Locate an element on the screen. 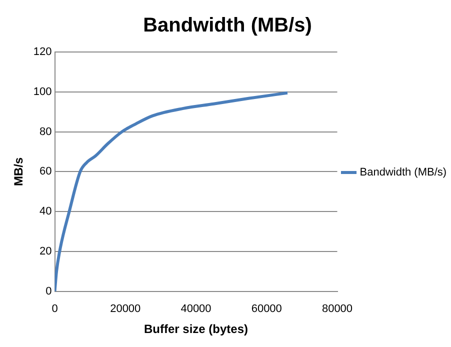 The height and width of the screenshot is (347, 451). y-tick-label: 100 is located at coordinates (42, 92).